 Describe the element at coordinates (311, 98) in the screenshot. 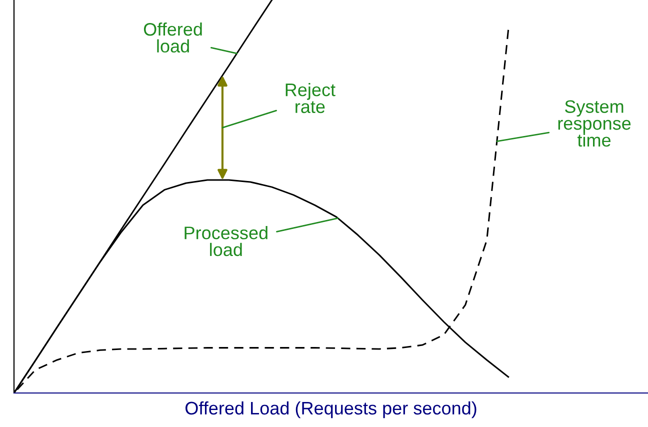

I see `annotation: Reject rate` at that location.